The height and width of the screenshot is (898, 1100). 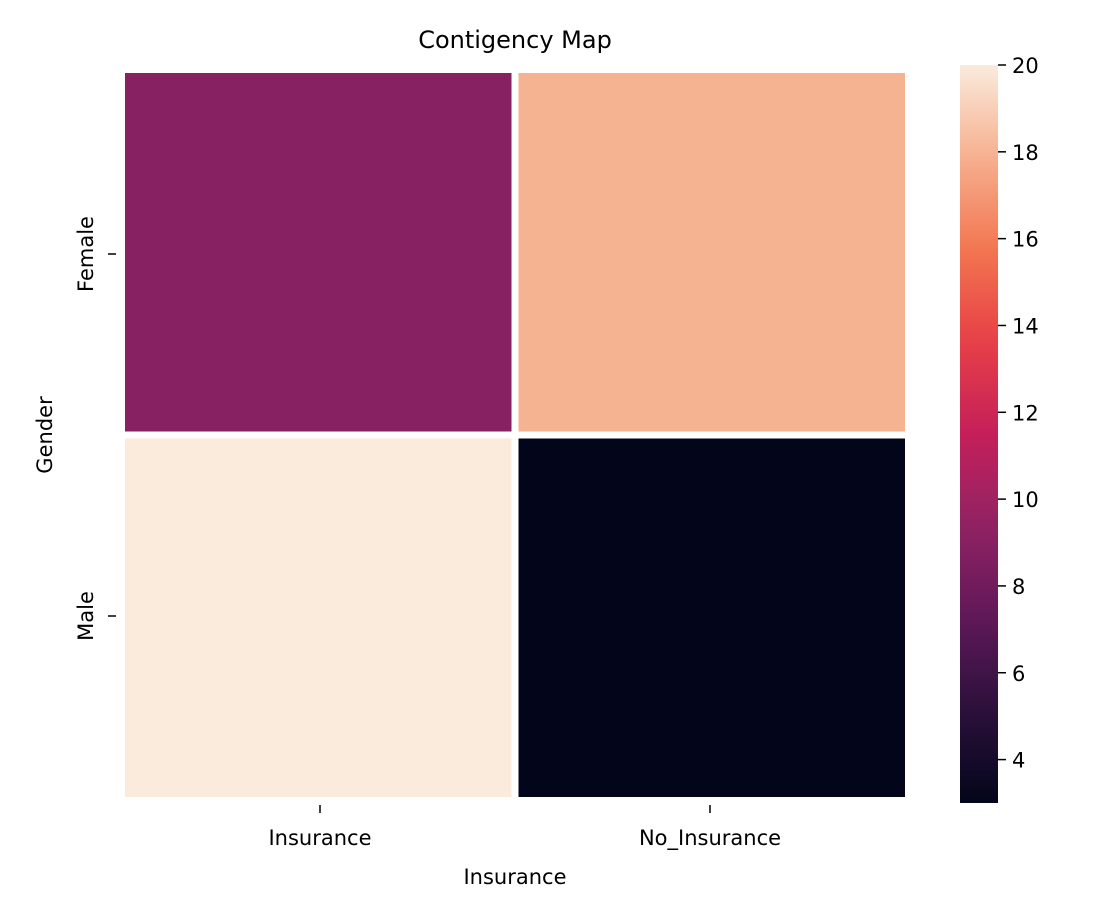 What do you see at coordinates (1025, 240) in the screenshot?
I see `colorbar-tick-label: 16` at bounding box center [1025, 240].